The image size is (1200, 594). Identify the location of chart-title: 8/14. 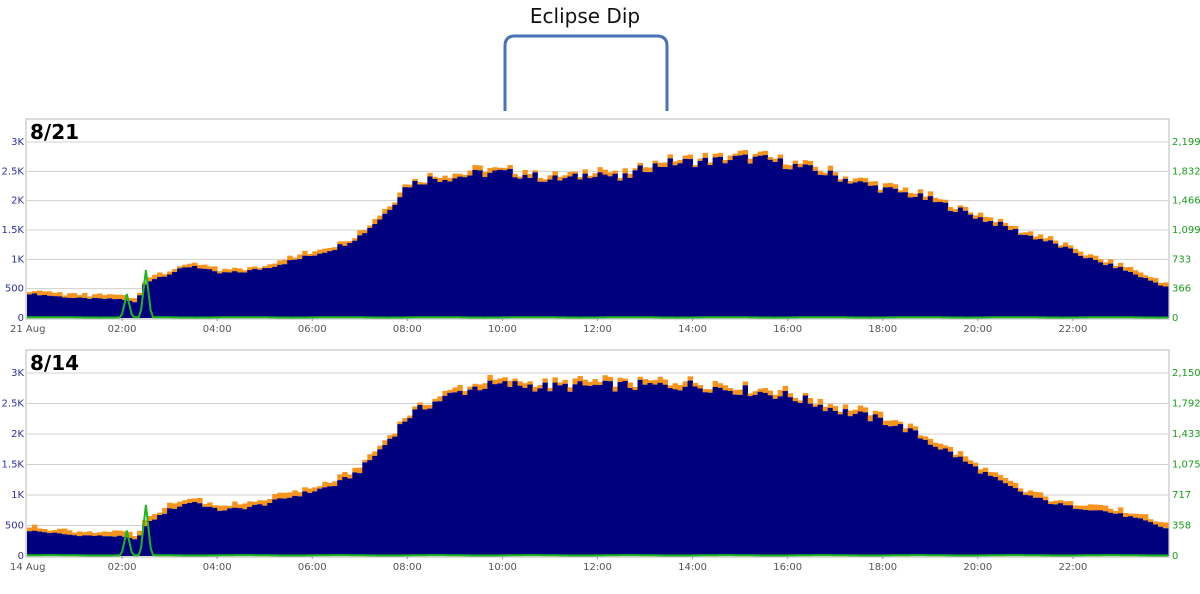
(54, 363).